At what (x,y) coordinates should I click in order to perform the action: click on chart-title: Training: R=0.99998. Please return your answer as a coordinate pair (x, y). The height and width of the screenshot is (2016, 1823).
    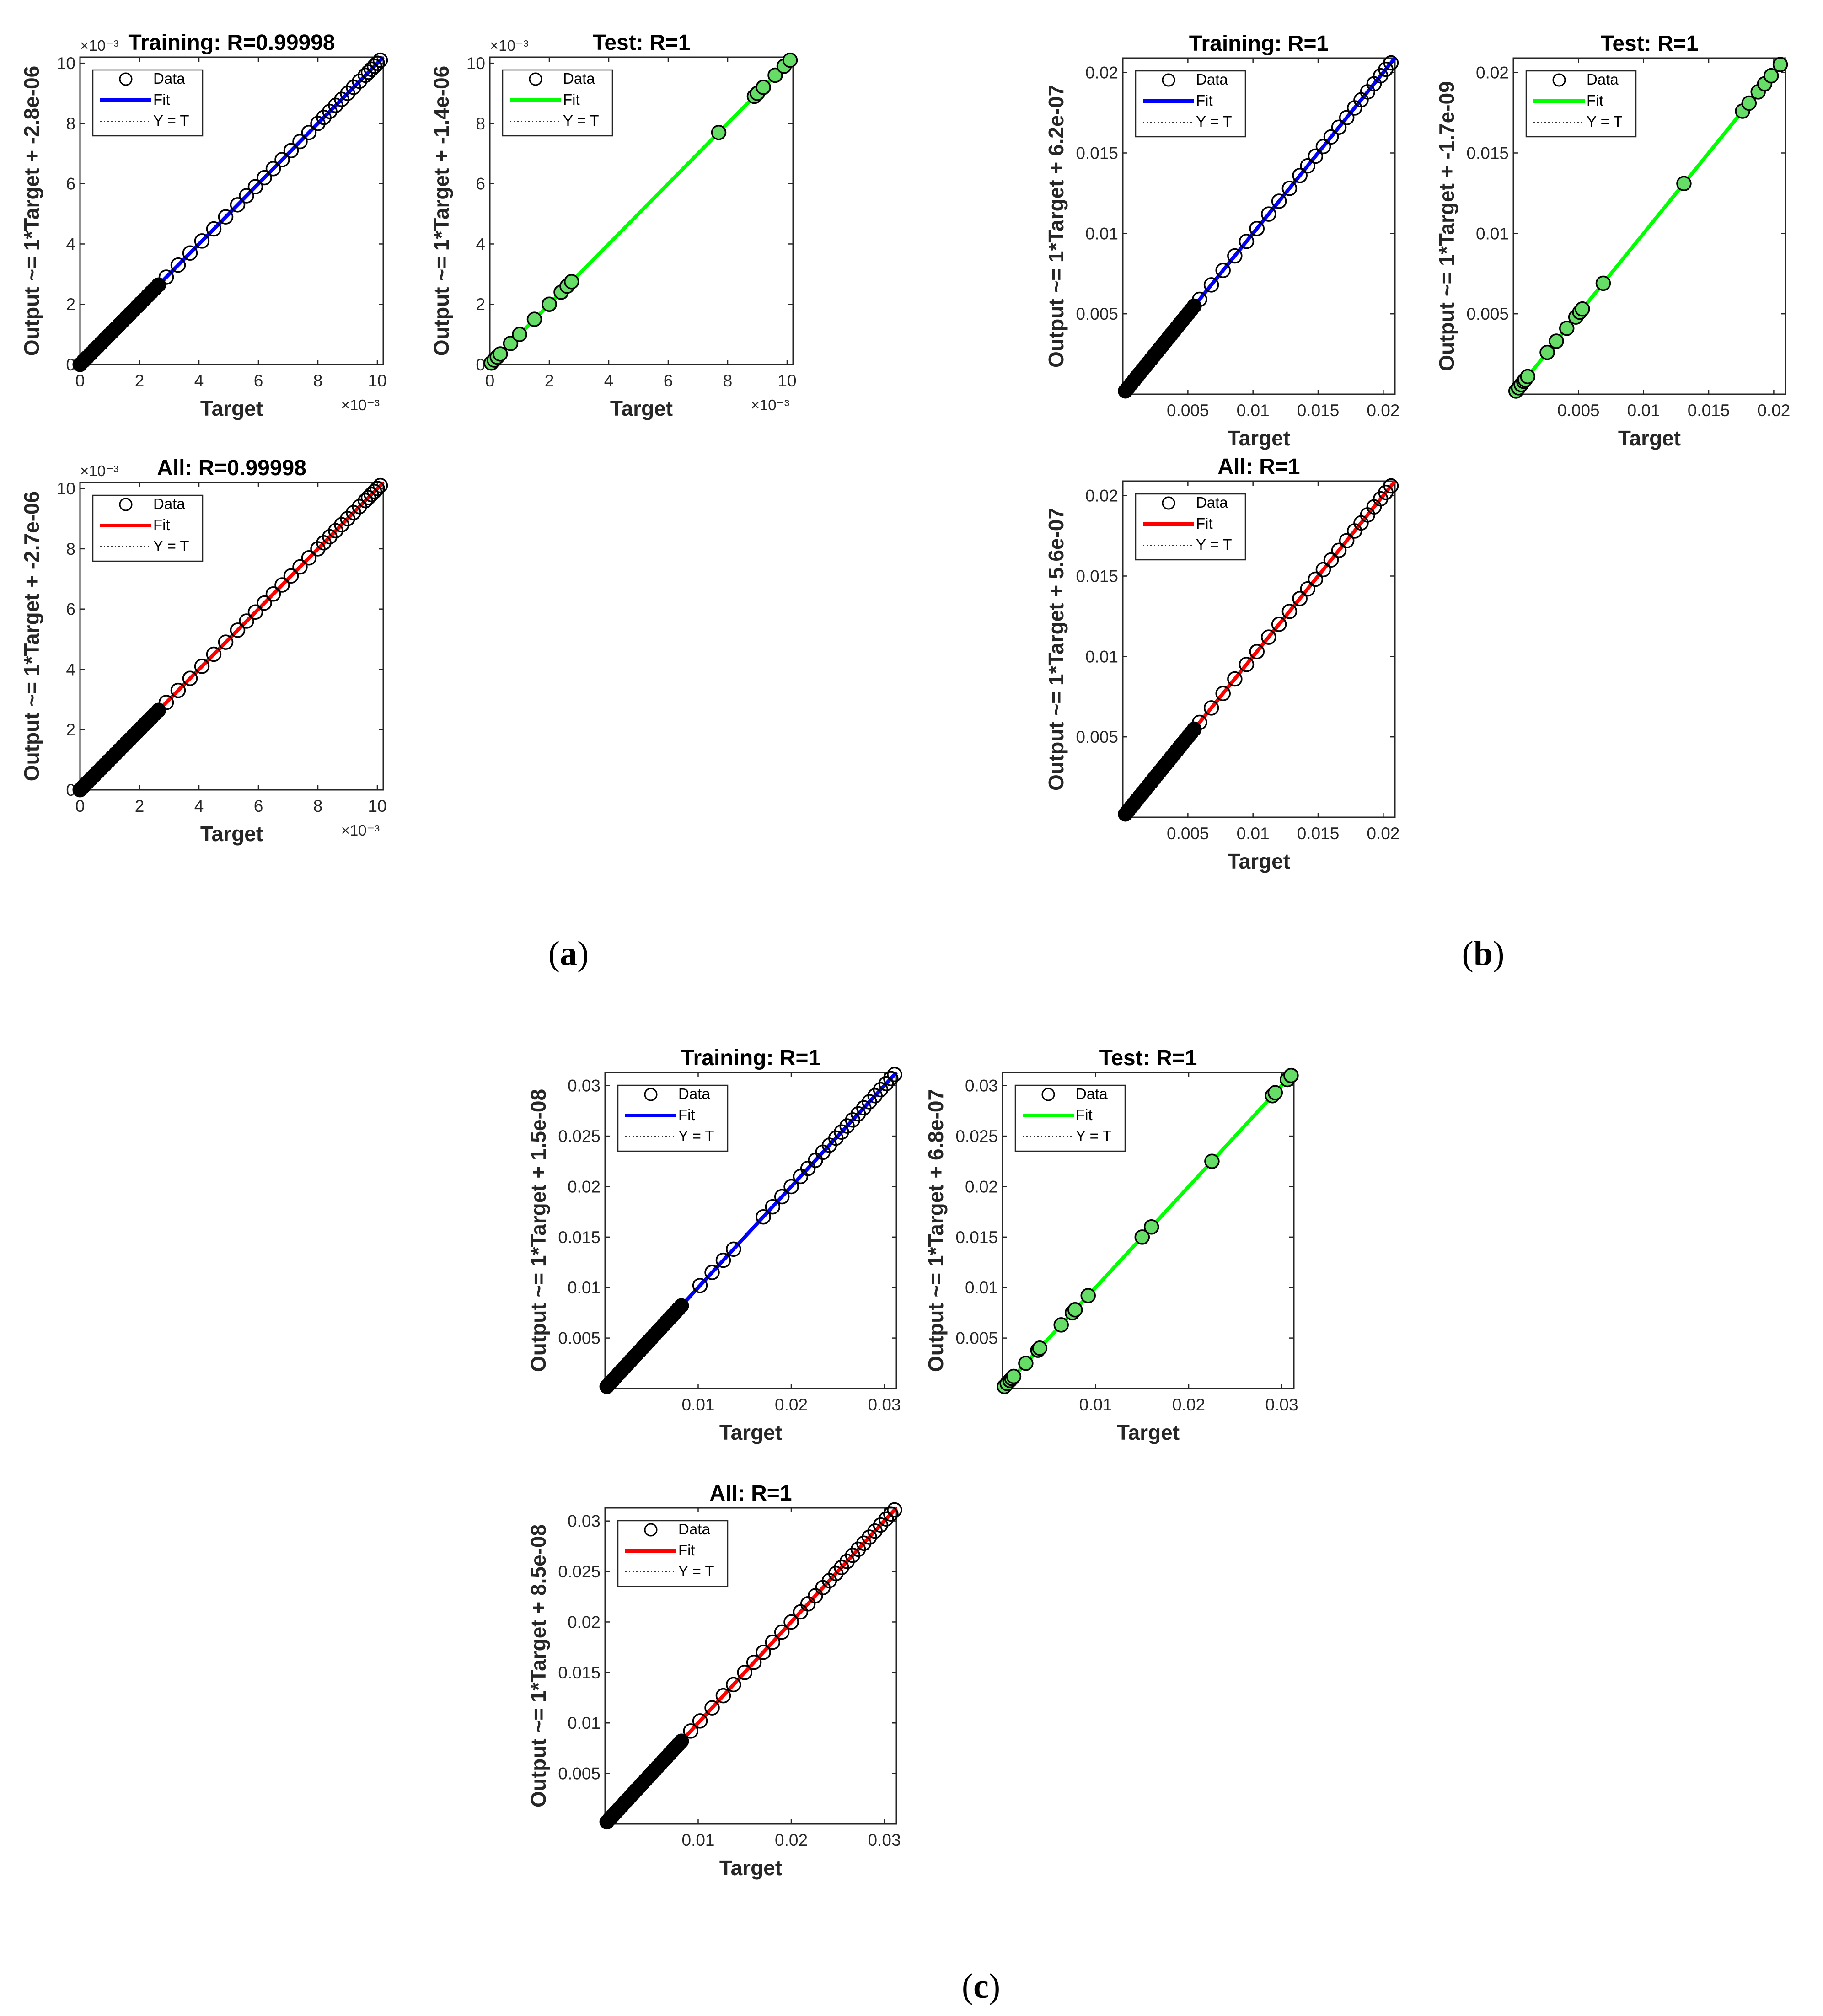
    Looking at the image, I should click on (231, 43).